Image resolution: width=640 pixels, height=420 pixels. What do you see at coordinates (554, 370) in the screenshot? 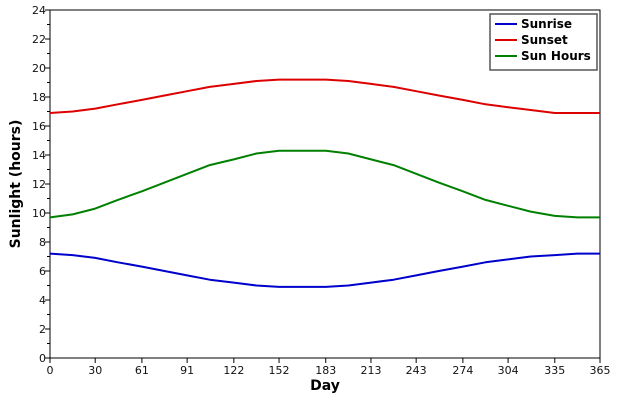
I see `x-tick-label: 335` at bounding box center [554, 370].